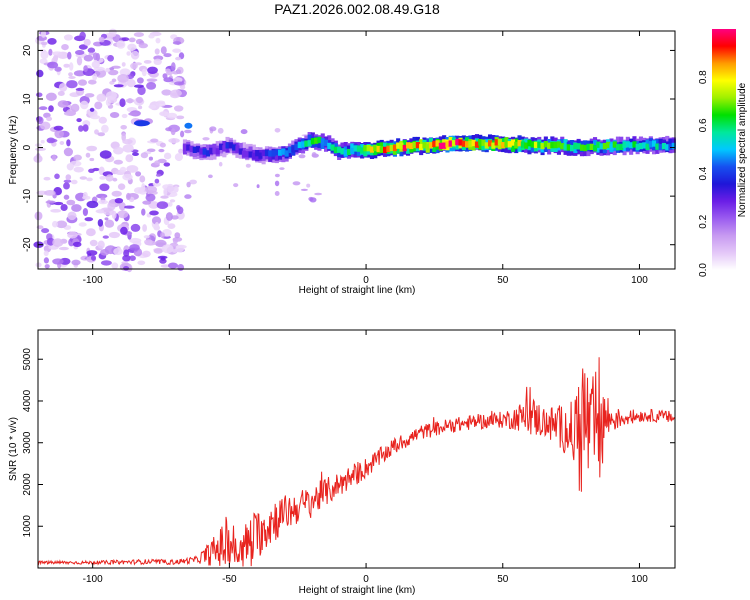  What do you see at coordinates (93, 280) in the screenshot?
I see `x-tick-label: -100` at bounding box center [93, 280].